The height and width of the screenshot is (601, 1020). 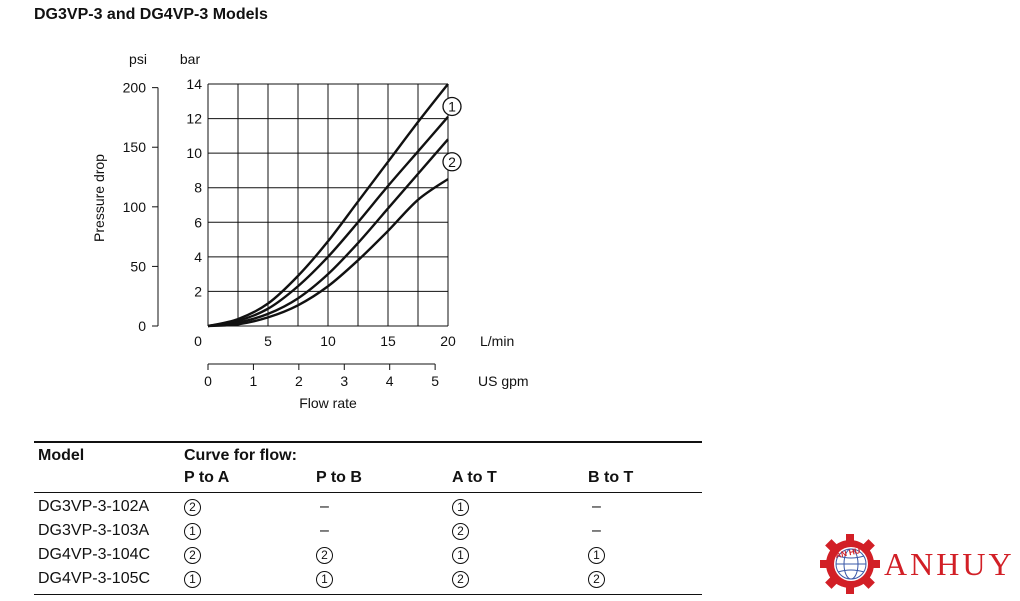 What do you see at coordinates (99, 198) in the screenshot?
I see `y-axis-label: Pressure drop` at bounding box center [99, 198].